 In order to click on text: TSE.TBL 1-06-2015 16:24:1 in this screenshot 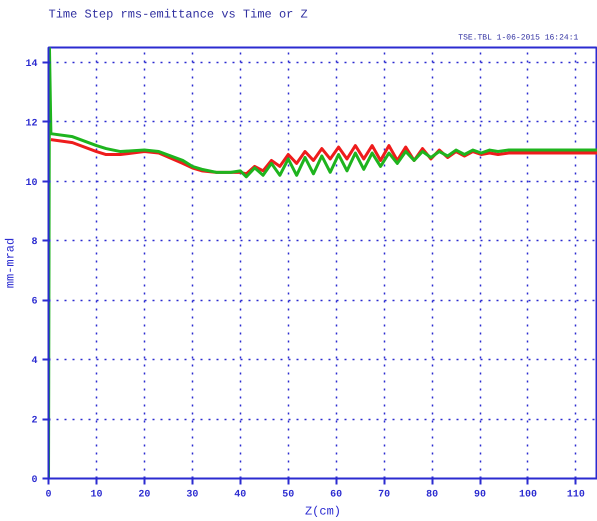, I will do `click(518, 38)`.